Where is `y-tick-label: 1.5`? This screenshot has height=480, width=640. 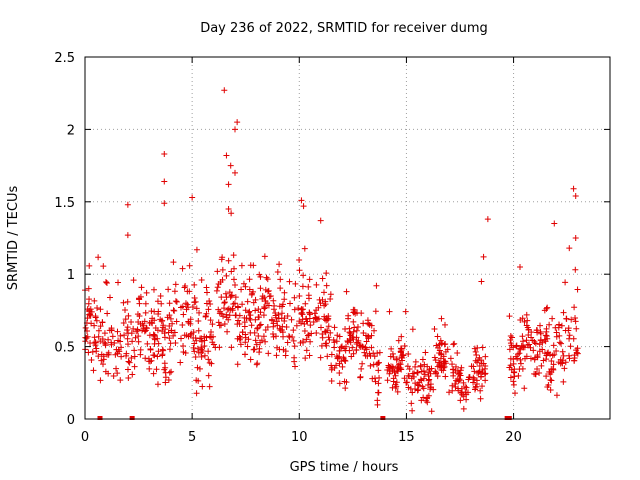
y-tick-label: 1.5 is located at coordinates (64, 203).